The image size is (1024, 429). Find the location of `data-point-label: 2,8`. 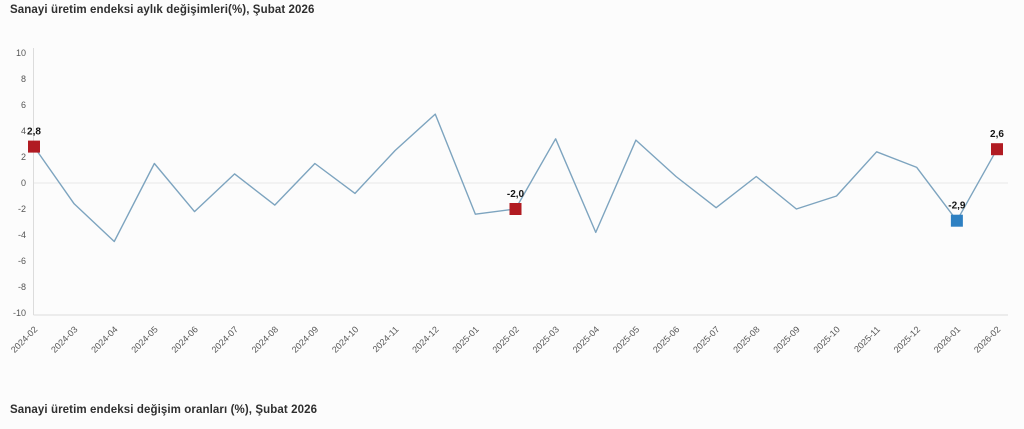

data-point-label: 2,8 is located at coordinates (34, 132).